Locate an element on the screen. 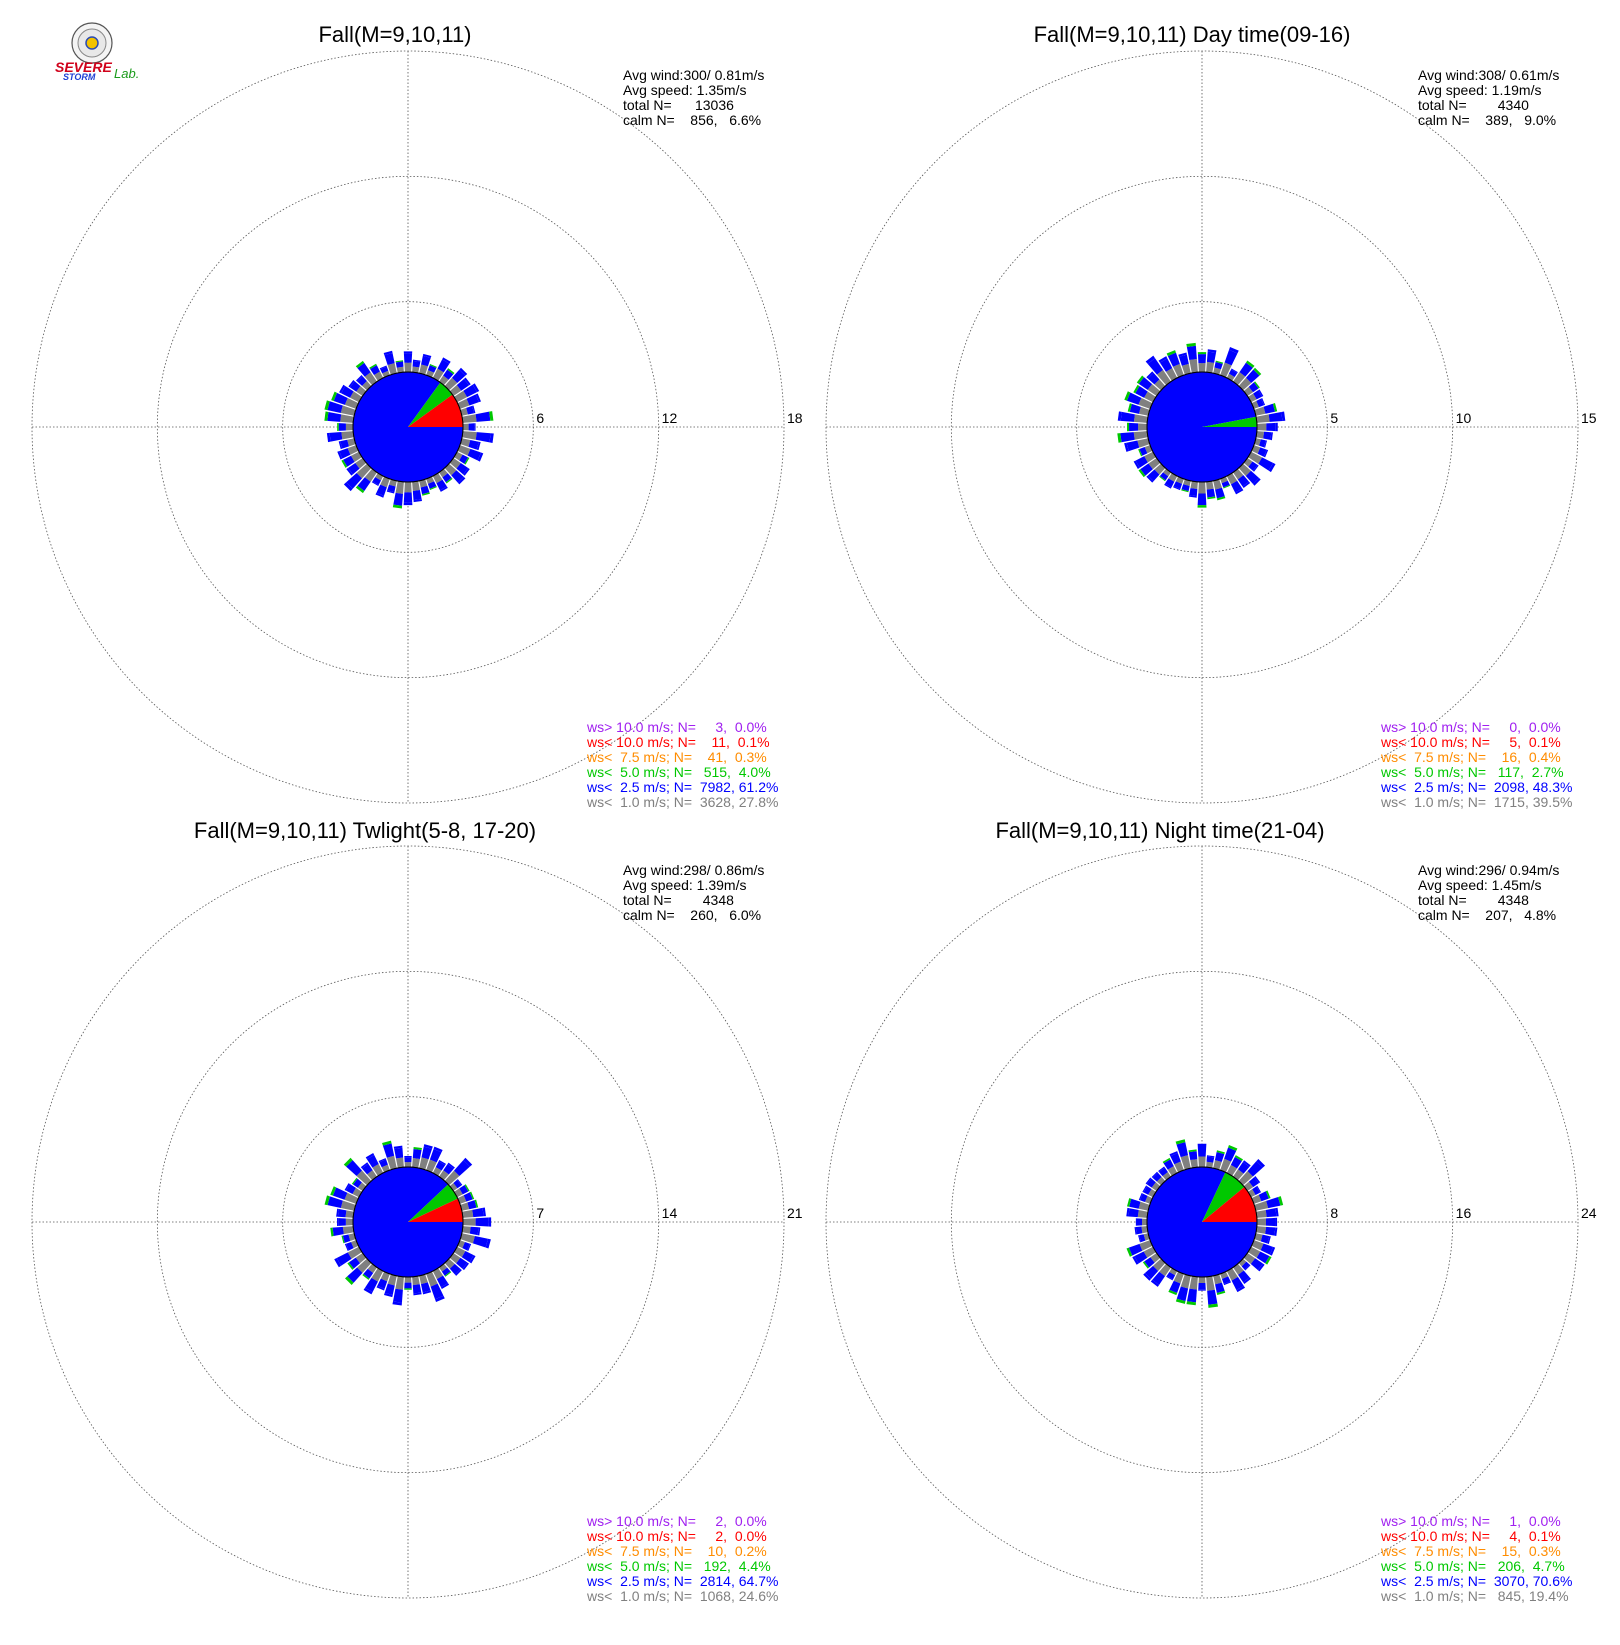 The width and height of the screenshot is (1620, 1645). legend-entry: ws> 10.0 m/s; N= 1, 0.0% is located at coordinates (1470, 1521).